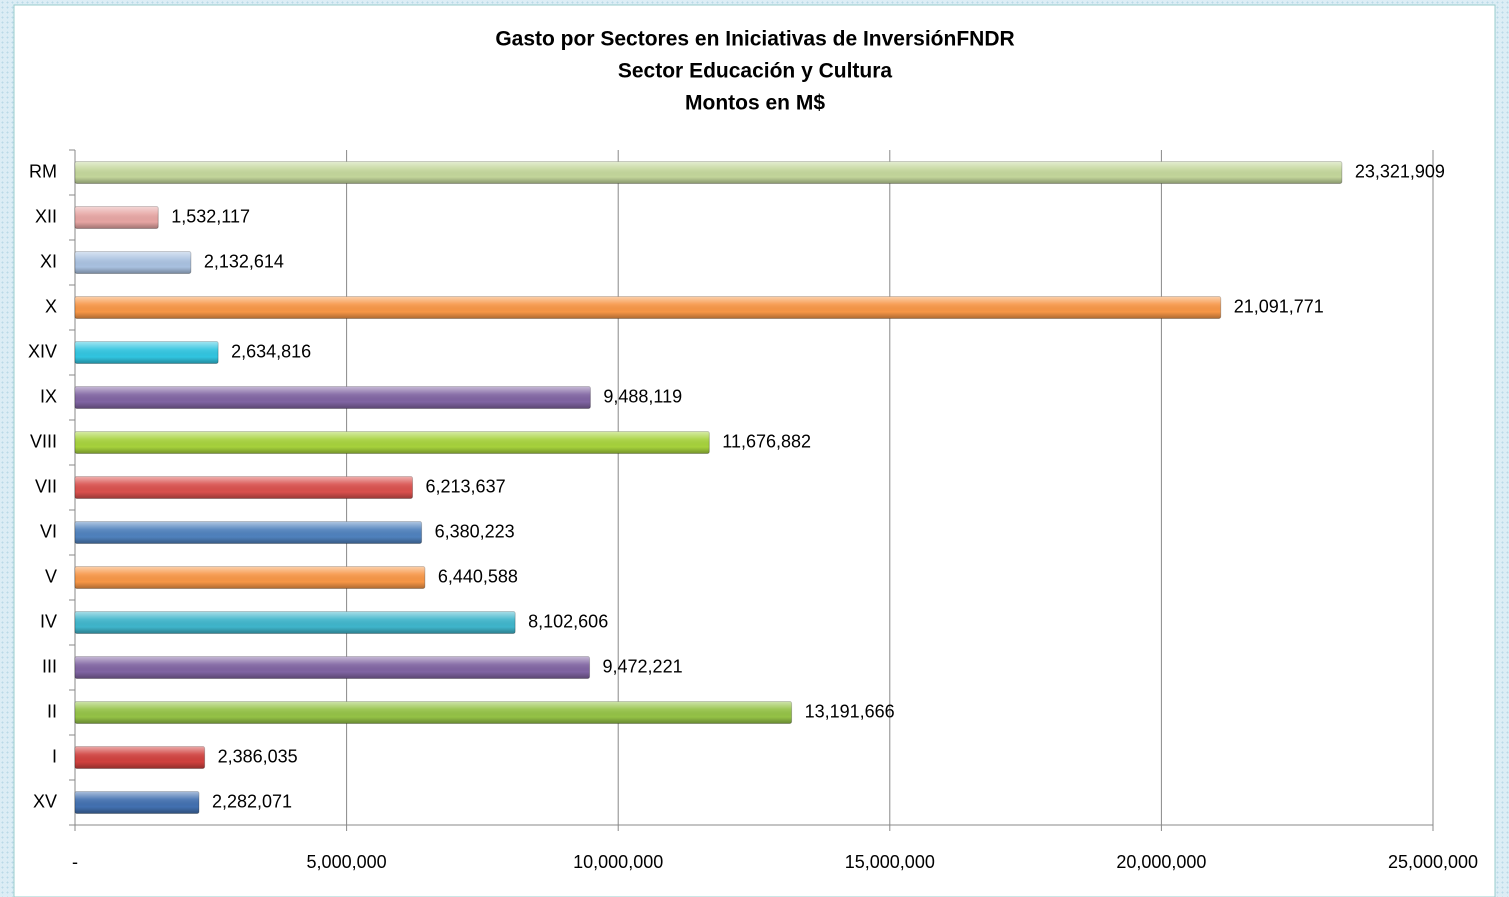  I want to click on y-tick-label: III, so click(49, 666).